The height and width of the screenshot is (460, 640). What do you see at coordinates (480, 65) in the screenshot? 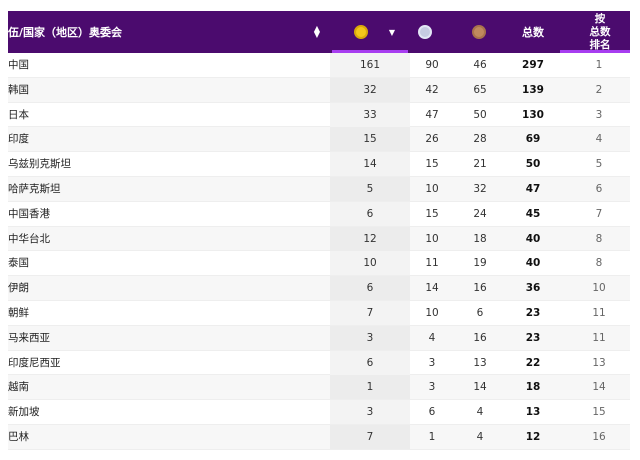
I see `bronze-count: 46` at bounding box center [480, 65].